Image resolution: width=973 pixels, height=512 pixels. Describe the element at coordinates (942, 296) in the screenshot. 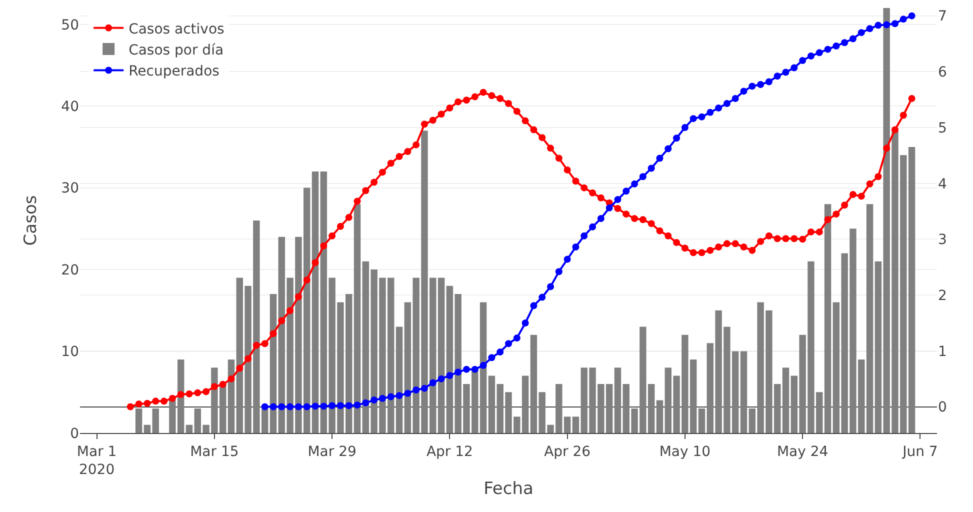

I see `y2-tick-label: 2` at that location.